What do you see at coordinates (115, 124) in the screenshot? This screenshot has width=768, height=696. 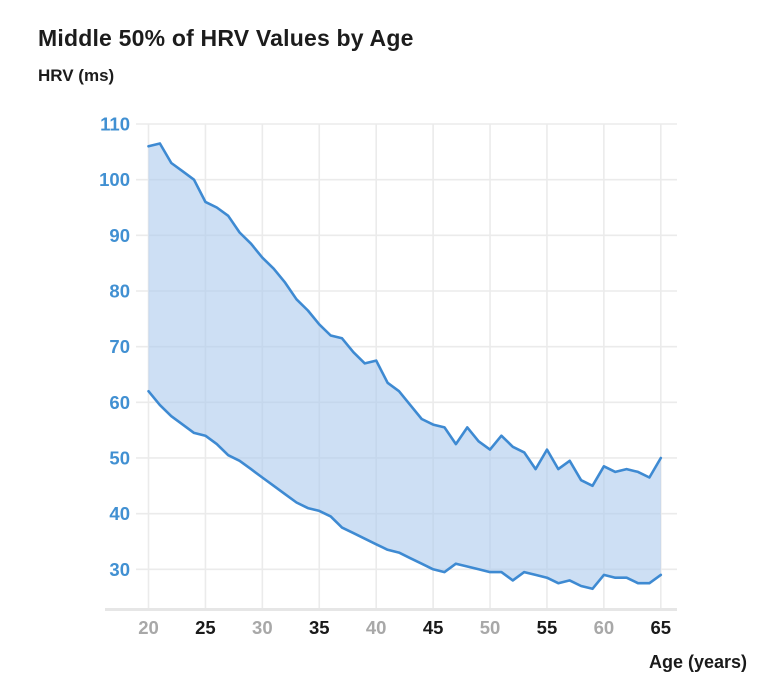 I see `y-tick-label-110: 110` at bounding box center [115, 124].